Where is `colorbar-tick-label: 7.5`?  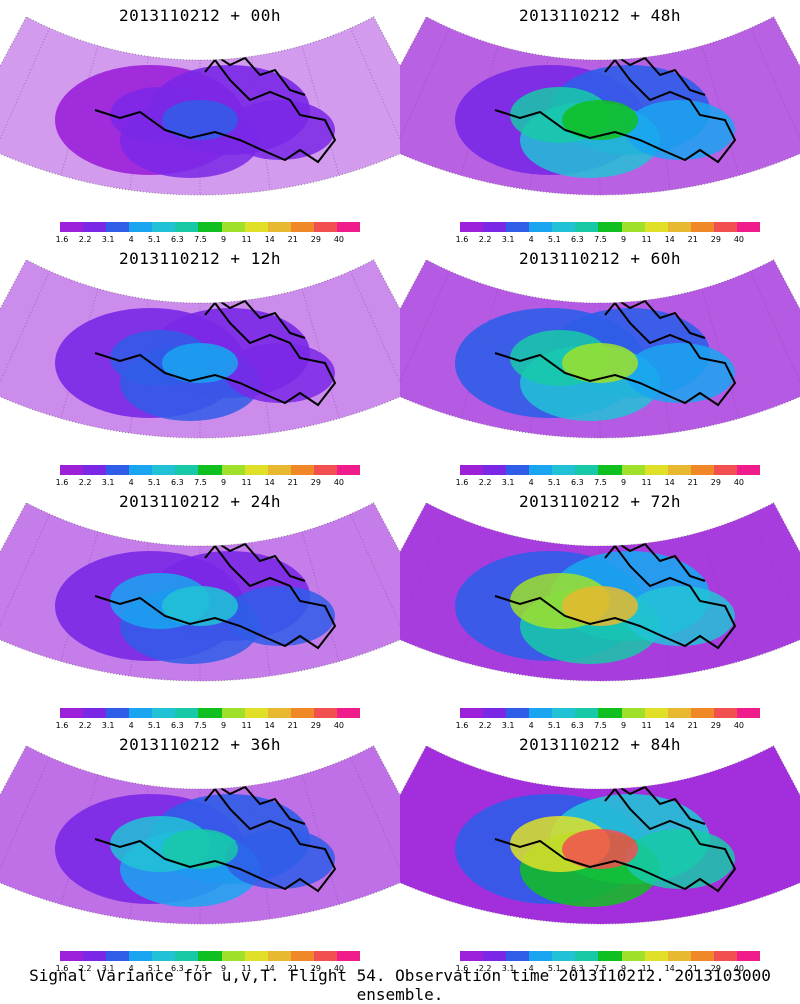 colorbar-tick-label: 7.5 is located at coordinates (600, 725).